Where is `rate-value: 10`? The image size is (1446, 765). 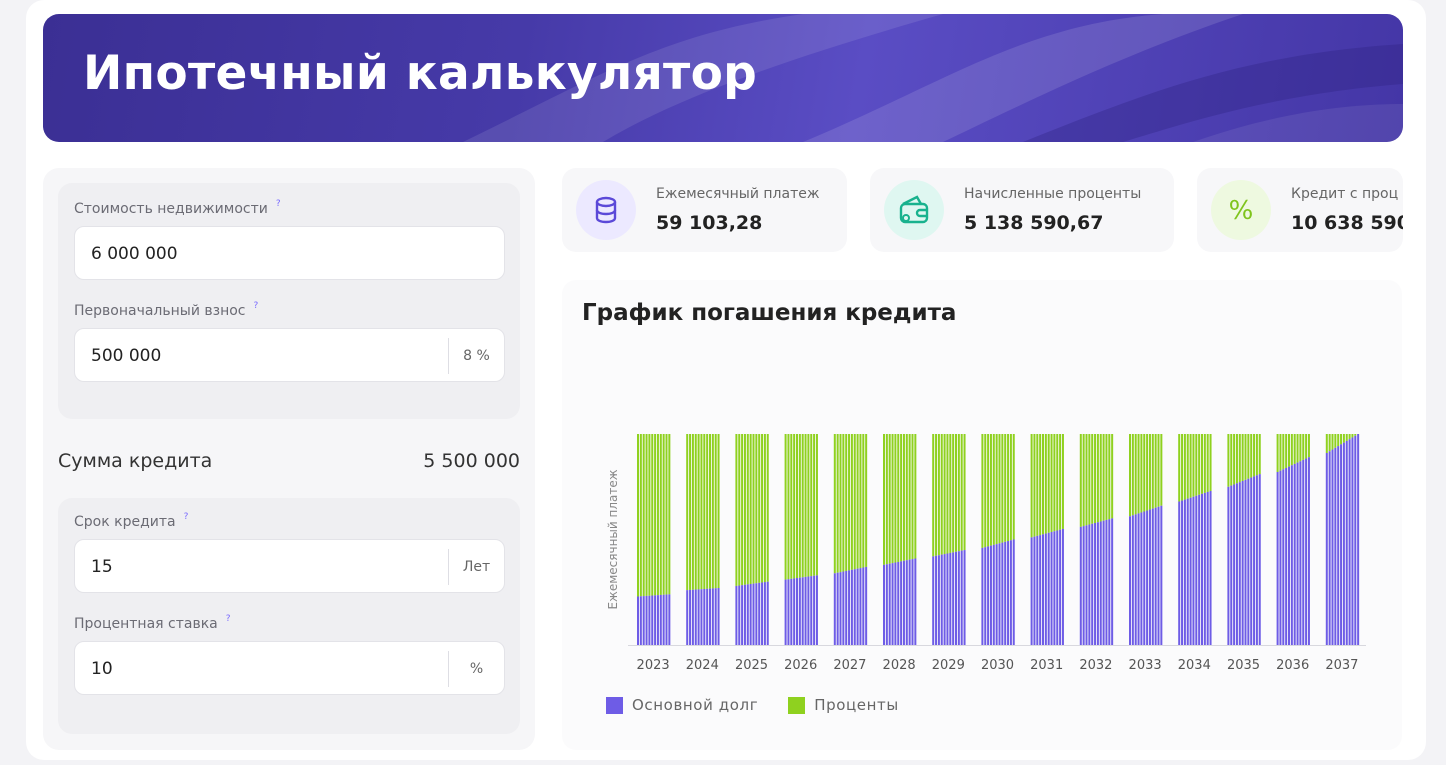
rate-value: 10 is located at coordinates (102, 669).